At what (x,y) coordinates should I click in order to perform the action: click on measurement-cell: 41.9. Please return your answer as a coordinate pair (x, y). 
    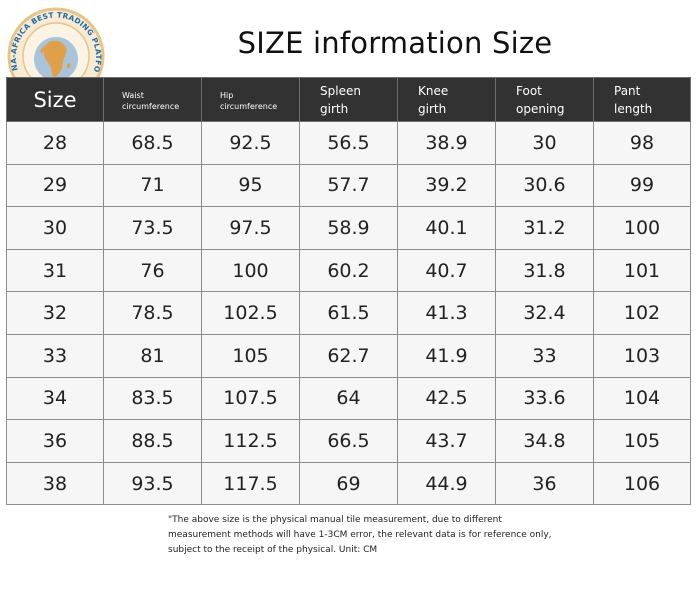
    Looking at the image, I should click on (446, 355).